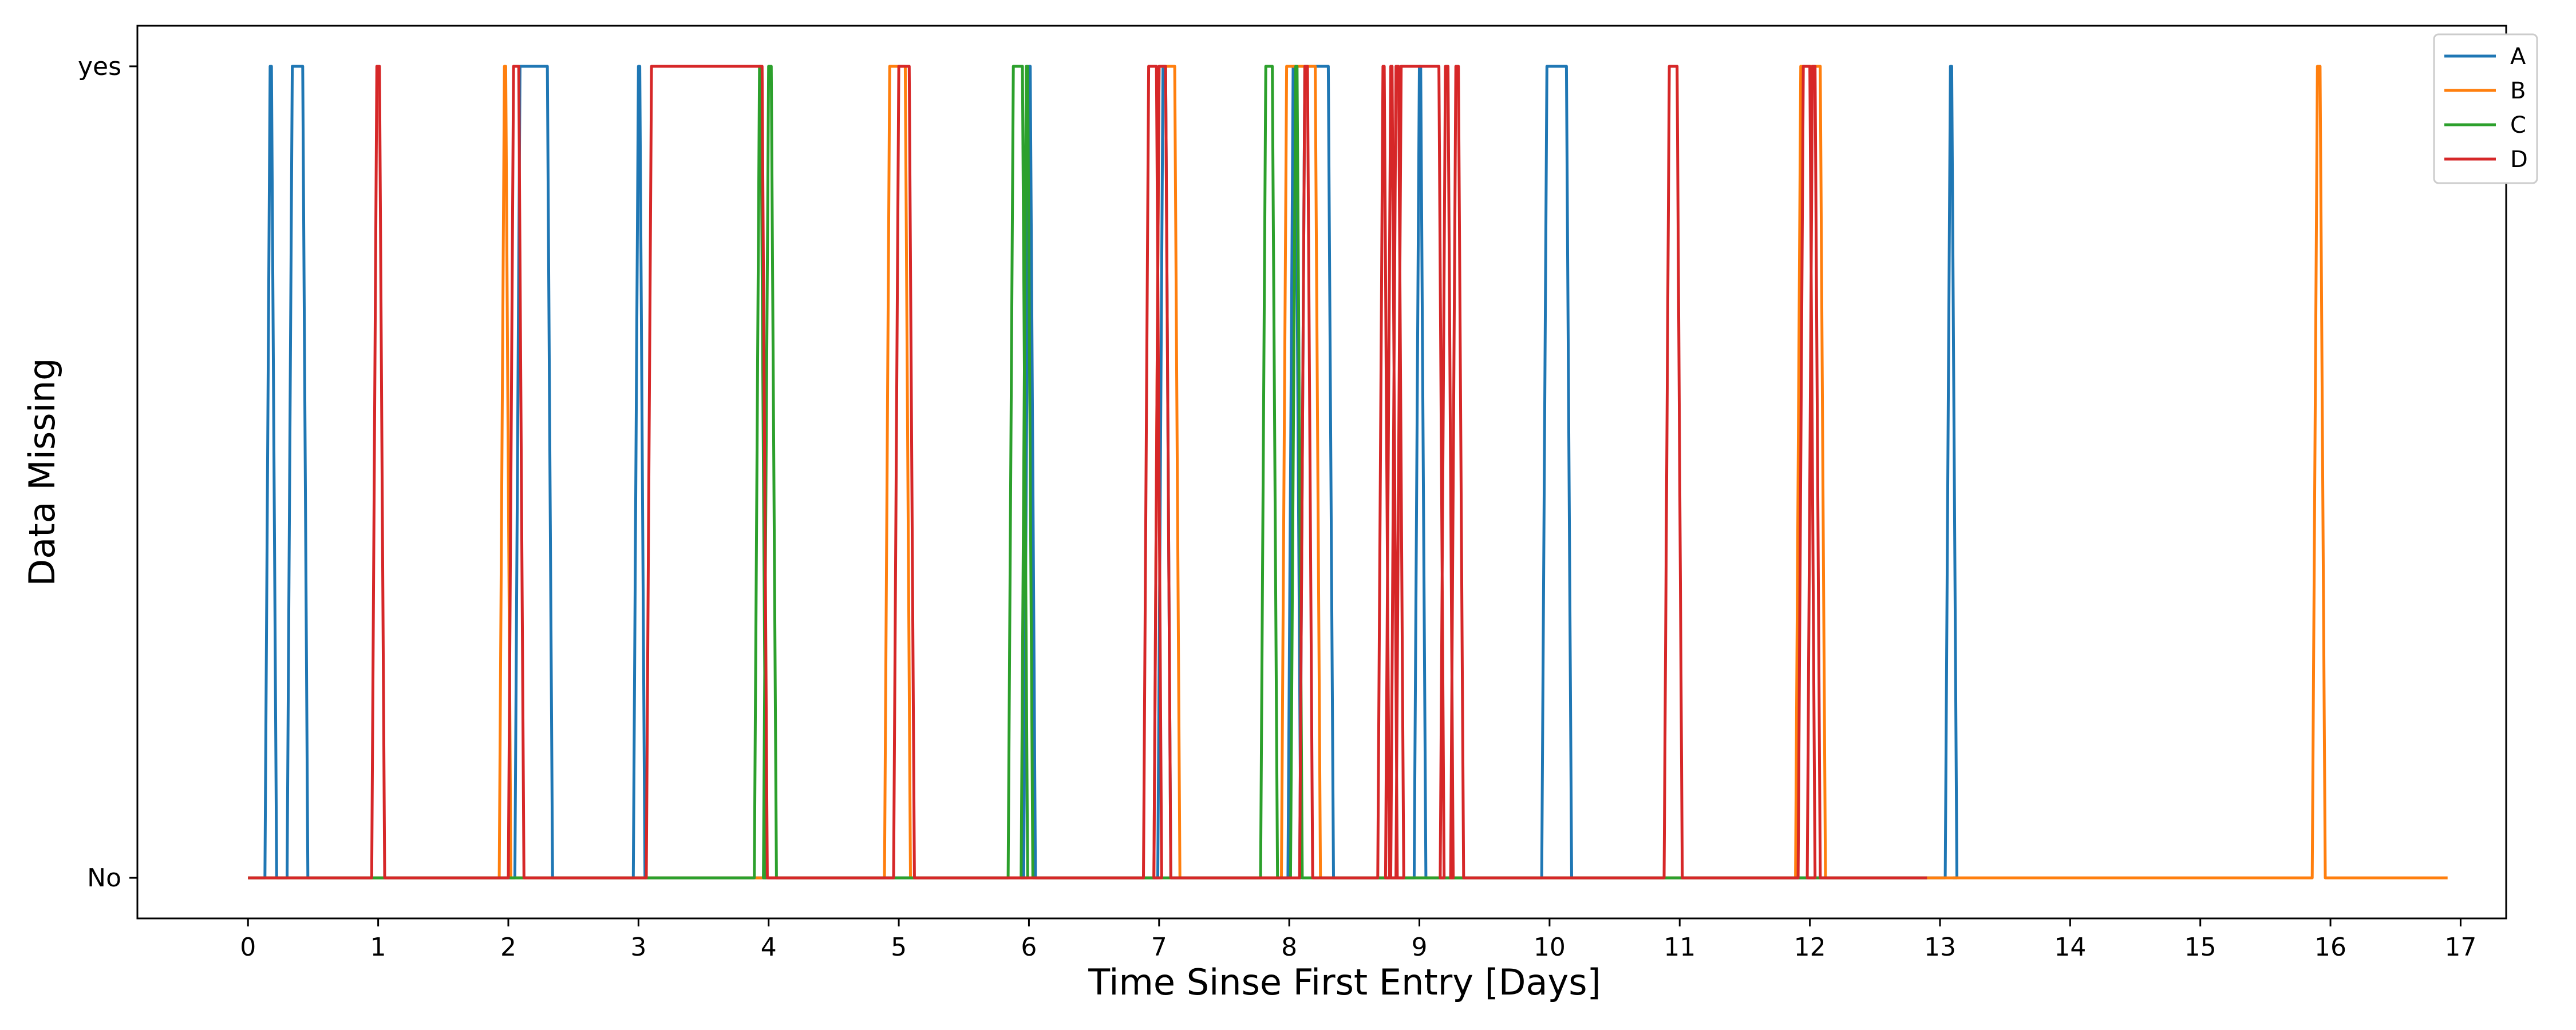 Image resolution: width=2576 pixels, height=1030 pixels. I want to click on x-tick-label-8: 8, so click(1289, 947).